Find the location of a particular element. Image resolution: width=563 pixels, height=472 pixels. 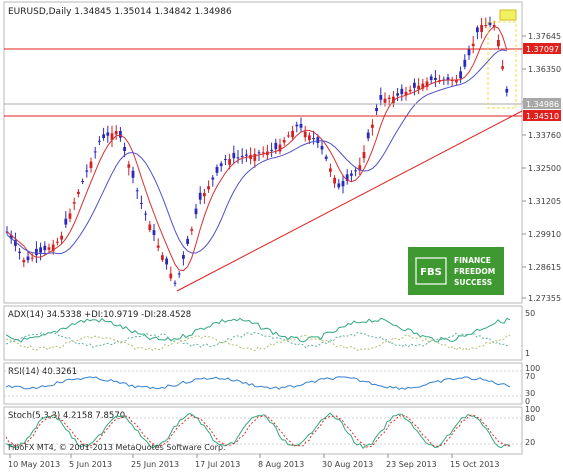

adx-title: ADX(14) 34.5338 +DI:10.9719 -DI:28.4528 is located at coordinates (99, 315).